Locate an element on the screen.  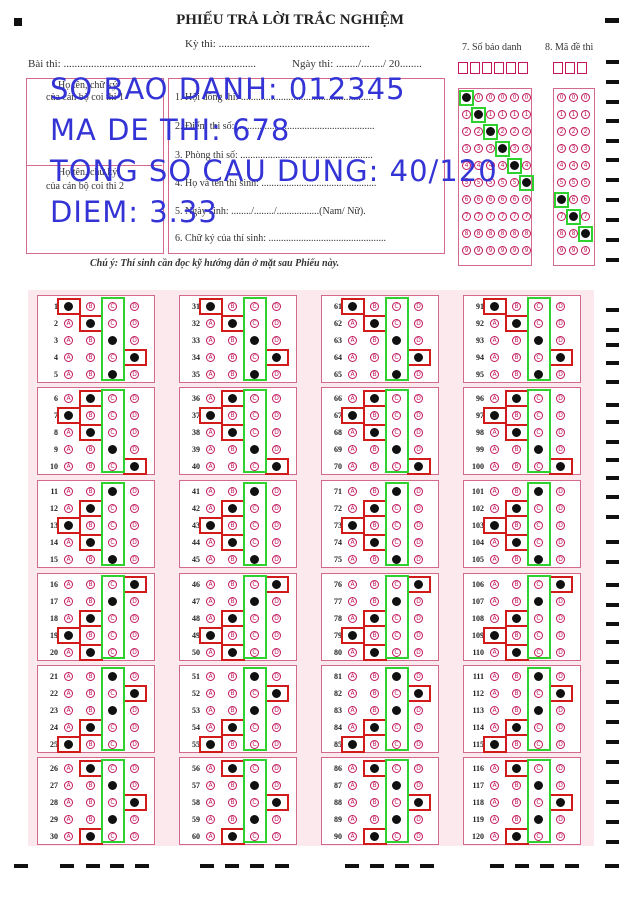
digit-bubble: 6 is located at coordinates (514, 199).